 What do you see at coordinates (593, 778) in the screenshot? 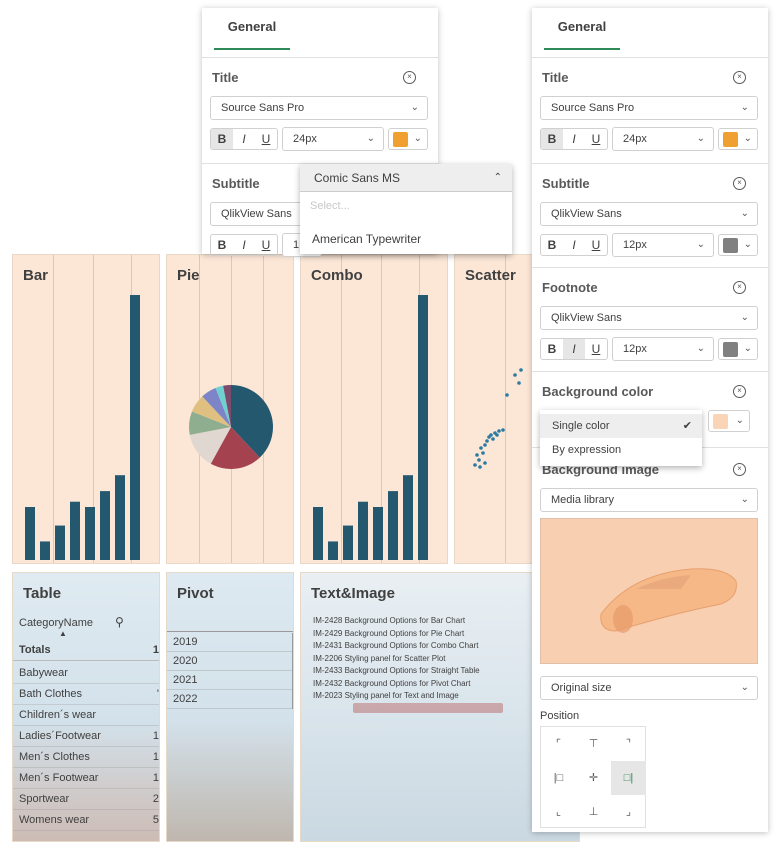
I see `position-center-icon: ✛` at bounding box center [593, 778].